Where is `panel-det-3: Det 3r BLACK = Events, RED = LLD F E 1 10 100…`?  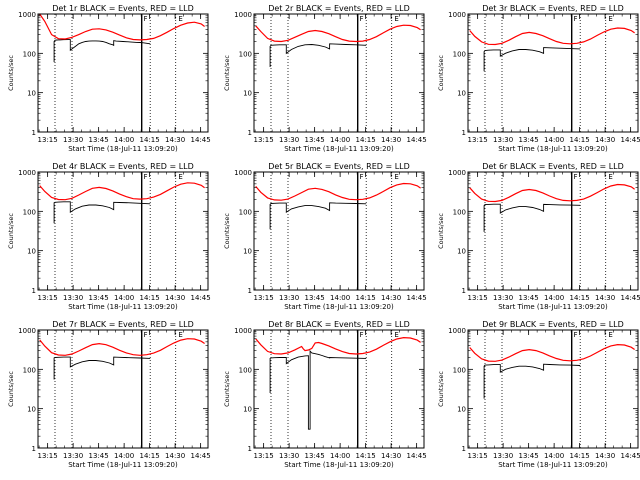 panel-det-3: Det 3r BLACK = Events, RED = LLD F E 1 10 100… is located at coordinates (538, 78).